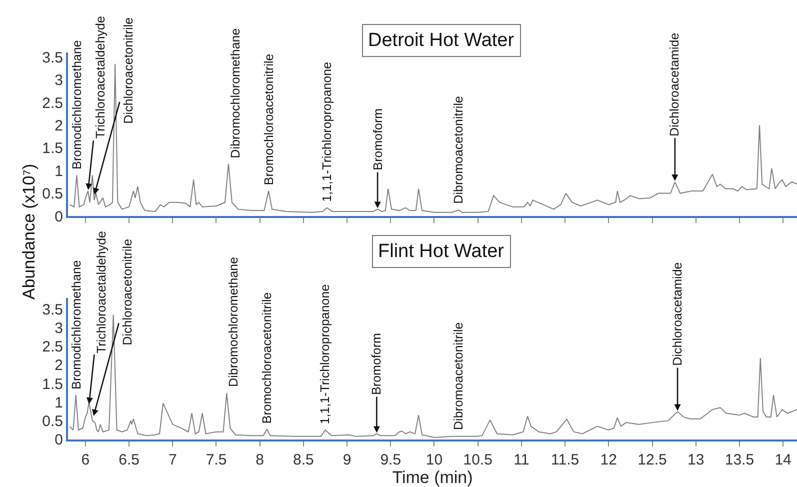 This screenshot has height=487, width=797. What do you see at coordinates (260, 459) in the screenshot?
I see `x-tick-label: 8` at bounding box center [260, 459].